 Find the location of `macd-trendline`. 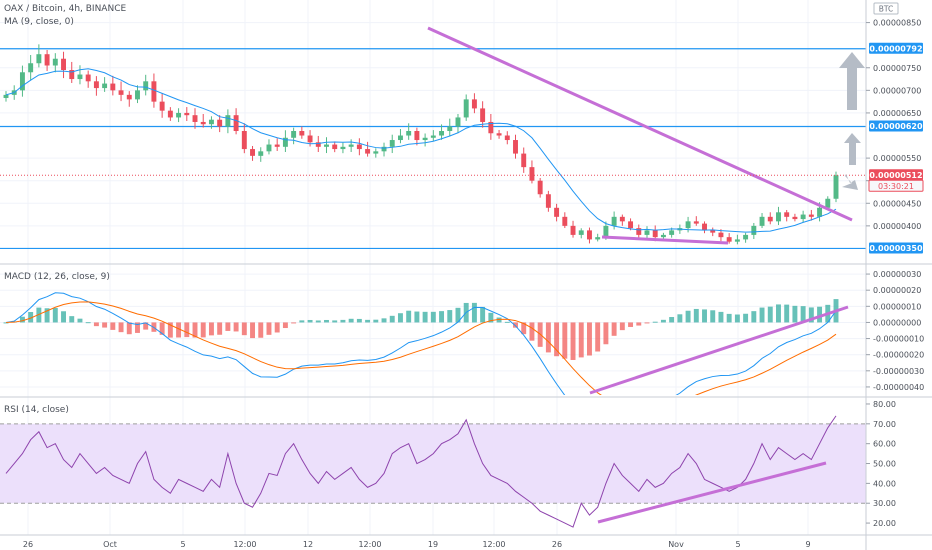

macd-trendline is located at coordinates (719, 350).